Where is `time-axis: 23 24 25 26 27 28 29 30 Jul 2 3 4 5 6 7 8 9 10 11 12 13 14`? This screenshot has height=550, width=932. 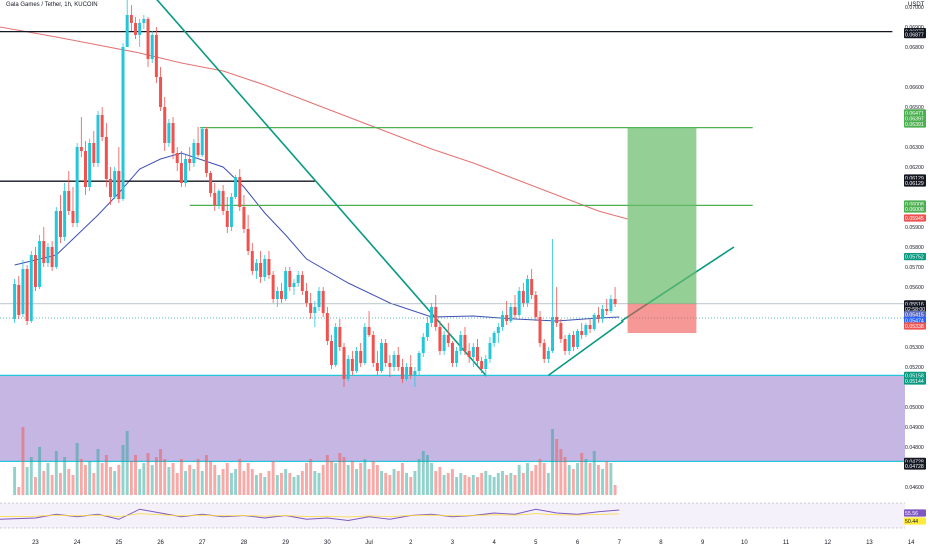 time-axis: 23 24 25 26 27 28 29 30 Jul 2 3 4 5 6 7 8 9 10 11 12 13 14 is located at coordinates (473, 543).